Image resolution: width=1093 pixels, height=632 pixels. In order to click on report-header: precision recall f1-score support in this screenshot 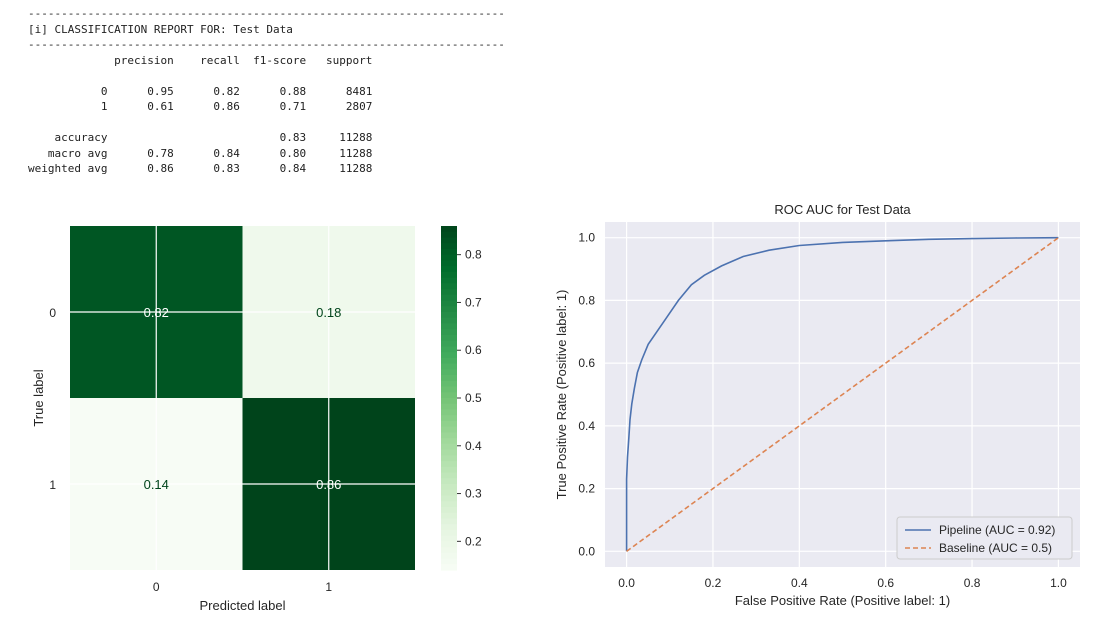, I will do `click(200, 60)`.